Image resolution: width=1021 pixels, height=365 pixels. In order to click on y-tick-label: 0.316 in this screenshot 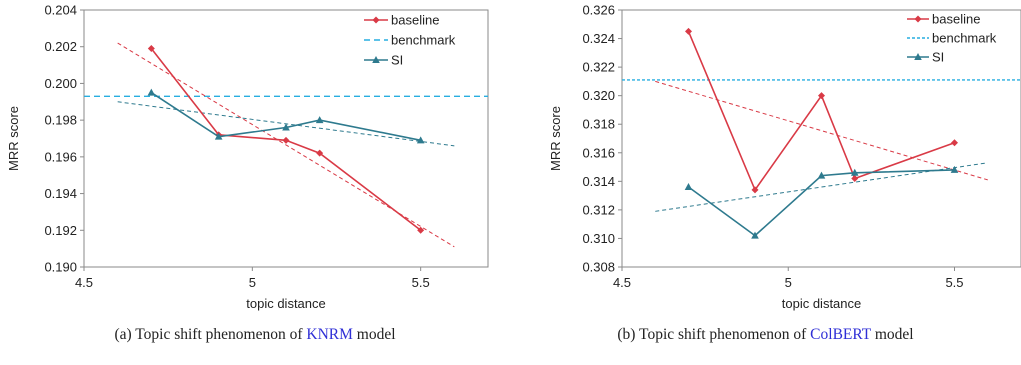, I will do `click(598, 152)`.